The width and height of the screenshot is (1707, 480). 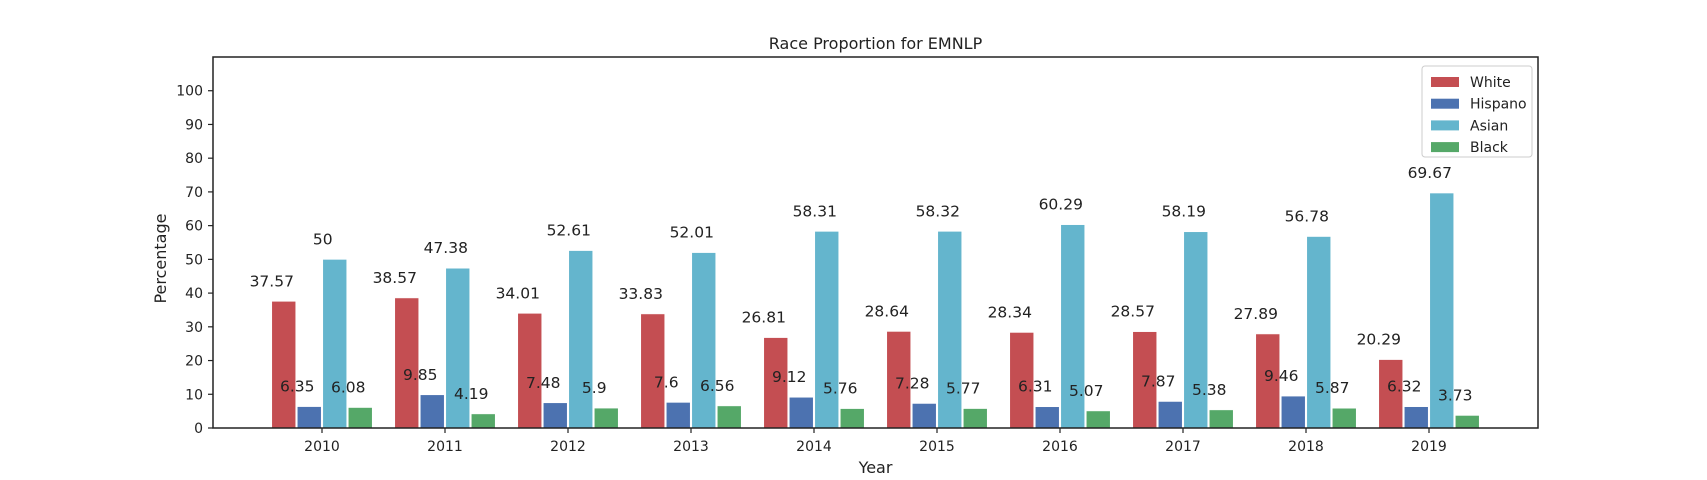 What do you see at coordinates (1319, 332) in the screenshot?
I see `bar-asian-2018` at bounding box center [1319, 332].